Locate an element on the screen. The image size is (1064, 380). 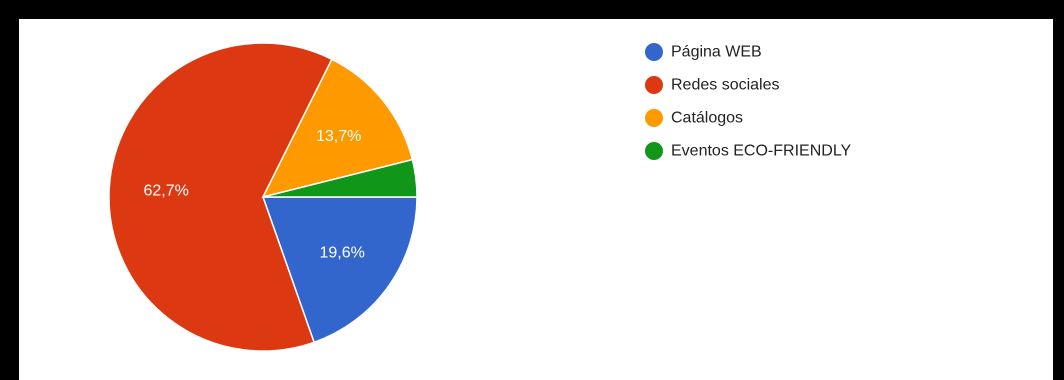
legend-label-3: Eventos ECO-FRIENDLY is located at coordinates (761, 151).